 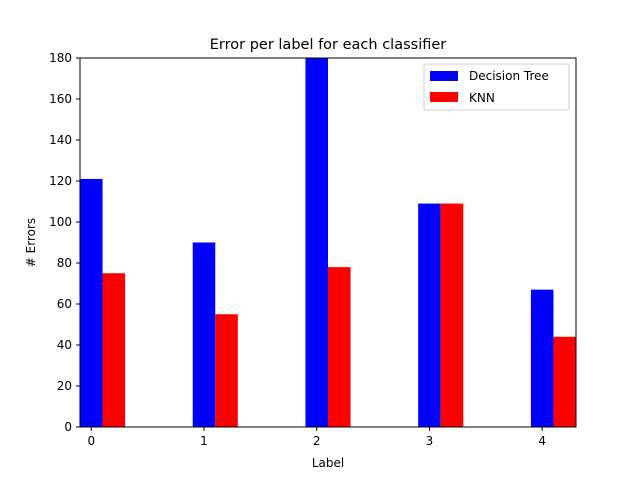 I want to click on x-axis-label: Label, so click(x=328, y=463).